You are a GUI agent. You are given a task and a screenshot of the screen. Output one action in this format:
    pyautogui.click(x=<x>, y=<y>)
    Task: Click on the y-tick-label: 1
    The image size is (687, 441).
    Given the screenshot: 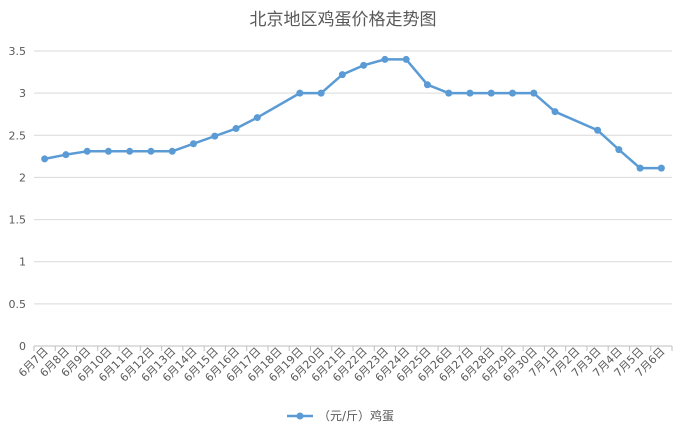 What is the action you would take?
    pyautogui.click(x=22, y=262)
    